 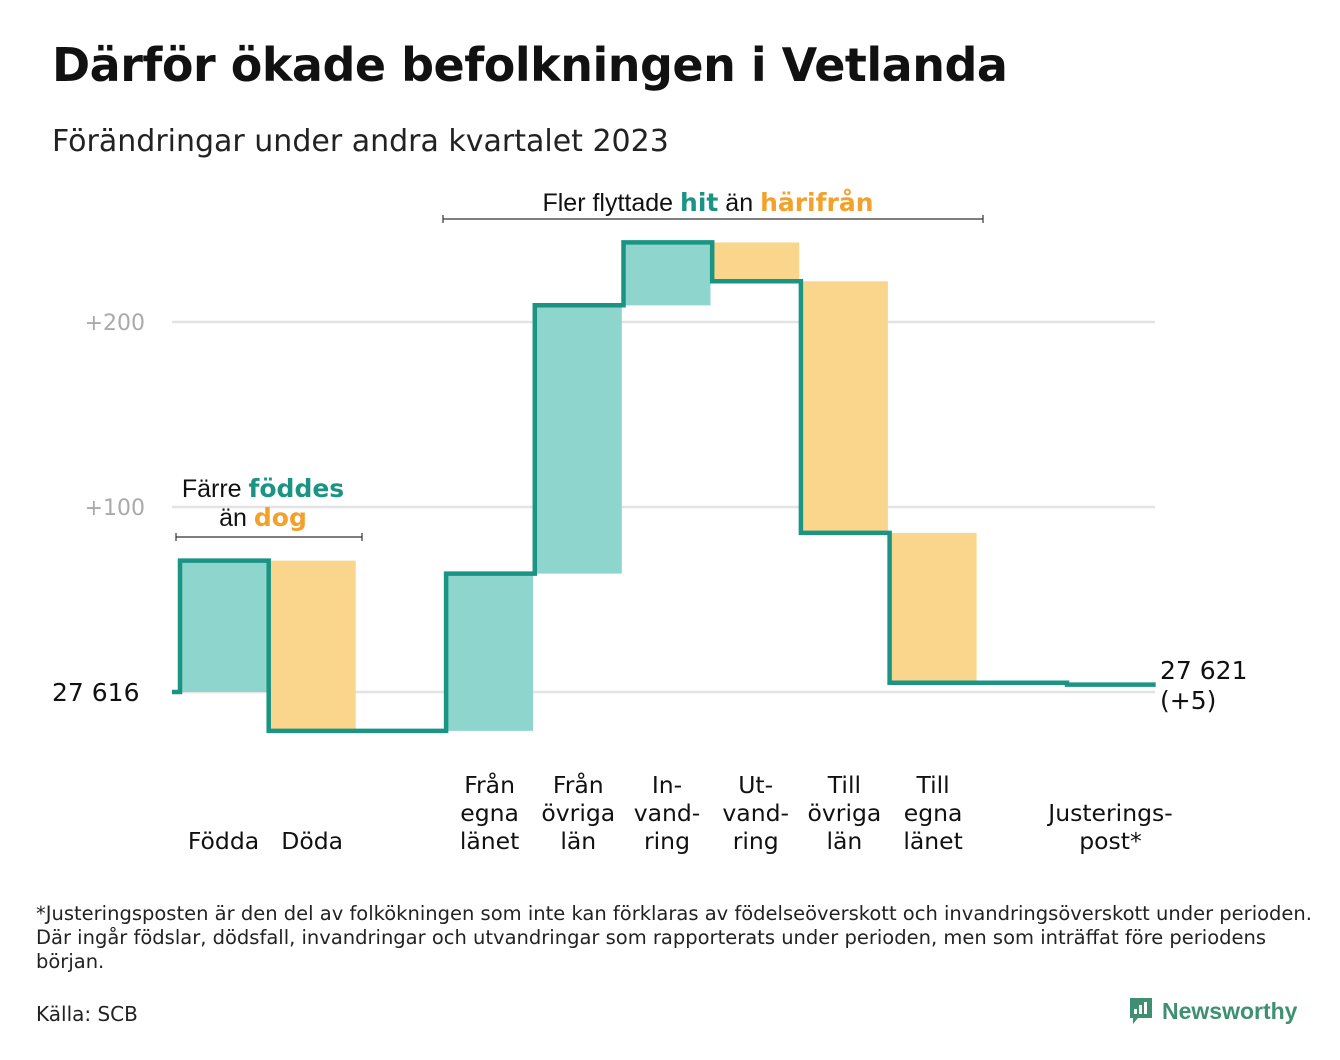 I want to click on chart-title: Därför ökade befolkningen i Vetlanda, so click(x=530, y=65).